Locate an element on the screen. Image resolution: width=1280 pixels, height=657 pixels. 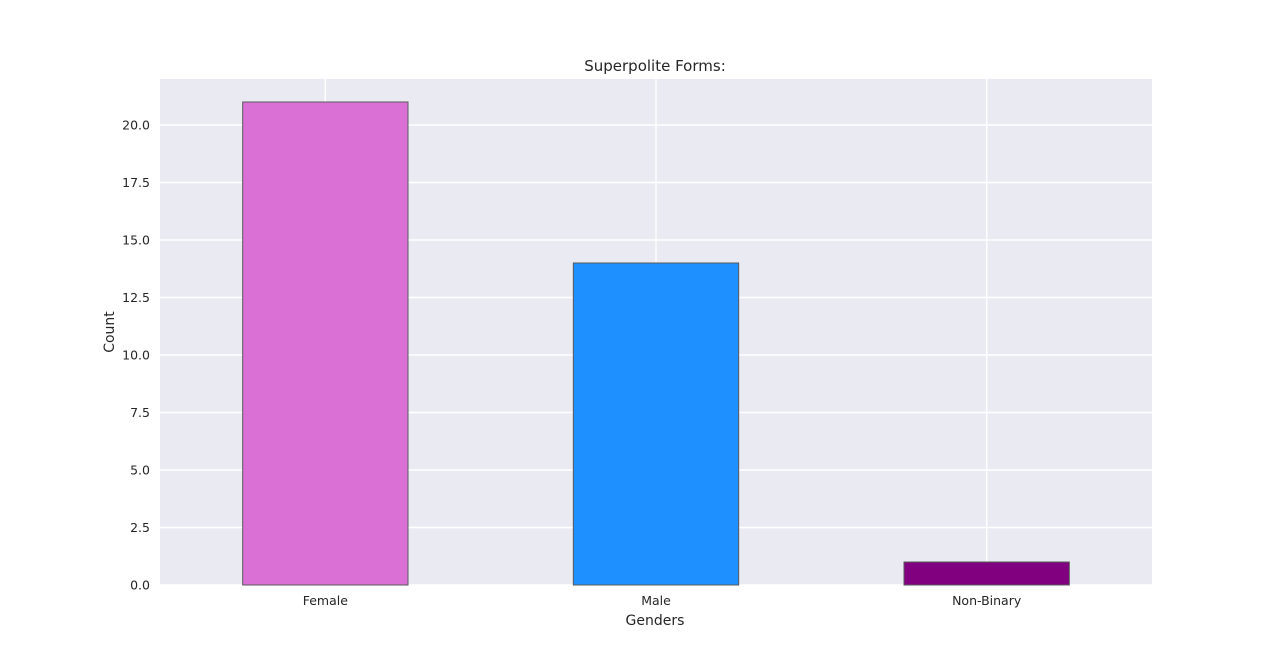
x-axis-label: Genders is located at coordinates (655, 621).